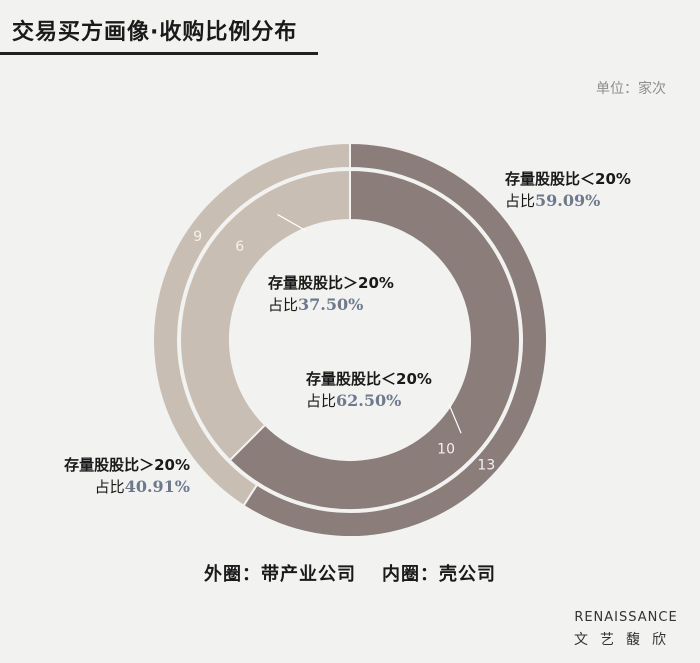 This screenshot has height=663, width=700. What do you see at coordinates (631, 89) in the screenshot?
I see `unit-label: 单位：家次` at bounding box center [631, 89].